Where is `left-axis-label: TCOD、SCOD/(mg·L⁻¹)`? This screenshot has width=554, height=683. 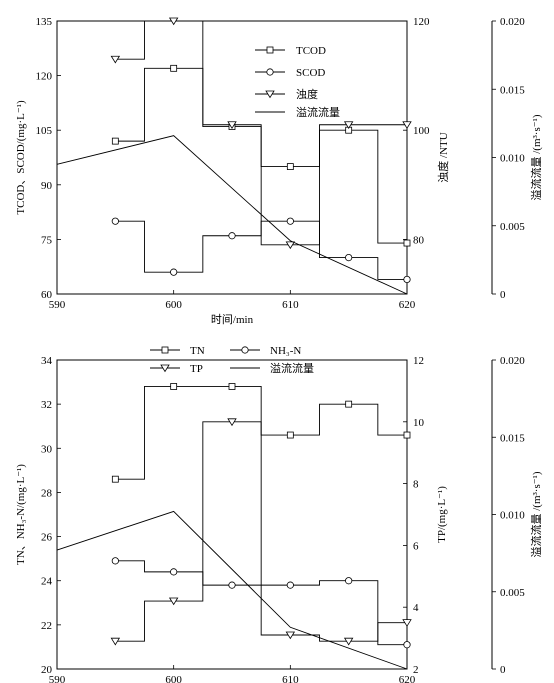 left-axis-label: TCOD、SCOD/(mg·L⁻¹) is located at coordinates (21, 157).